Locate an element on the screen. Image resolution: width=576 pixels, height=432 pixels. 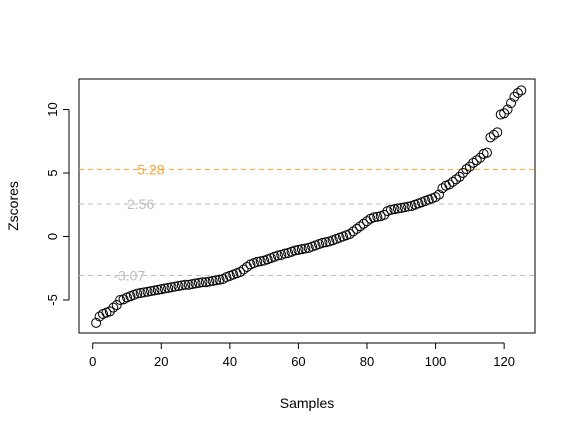
x-tick-label: 80 is located at coordinates (367, 361).